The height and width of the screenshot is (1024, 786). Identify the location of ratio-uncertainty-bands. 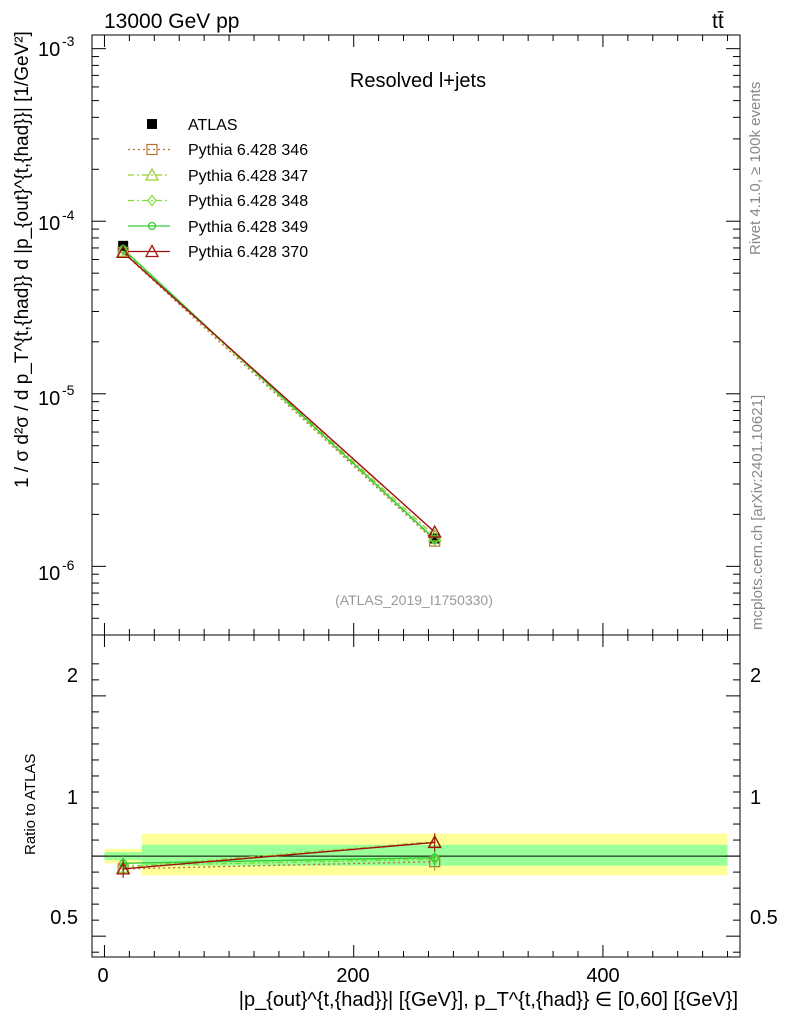
(416, 854).